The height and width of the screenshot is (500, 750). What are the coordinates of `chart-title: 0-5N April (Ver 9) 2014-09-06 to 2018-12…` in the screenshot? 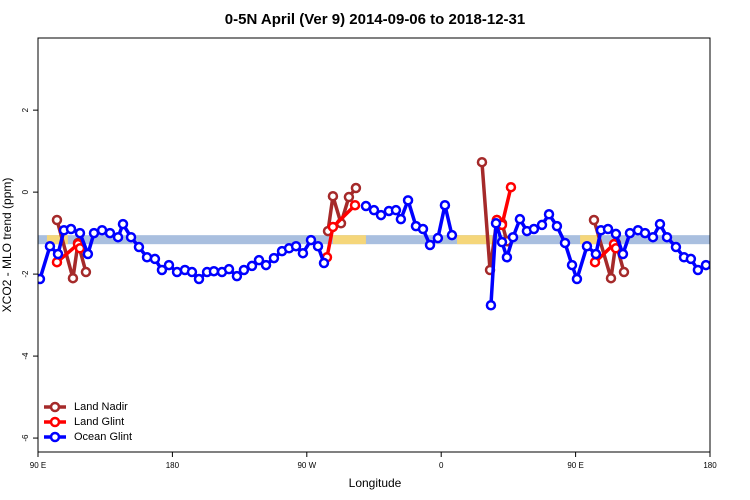 It's located at (375, 19).